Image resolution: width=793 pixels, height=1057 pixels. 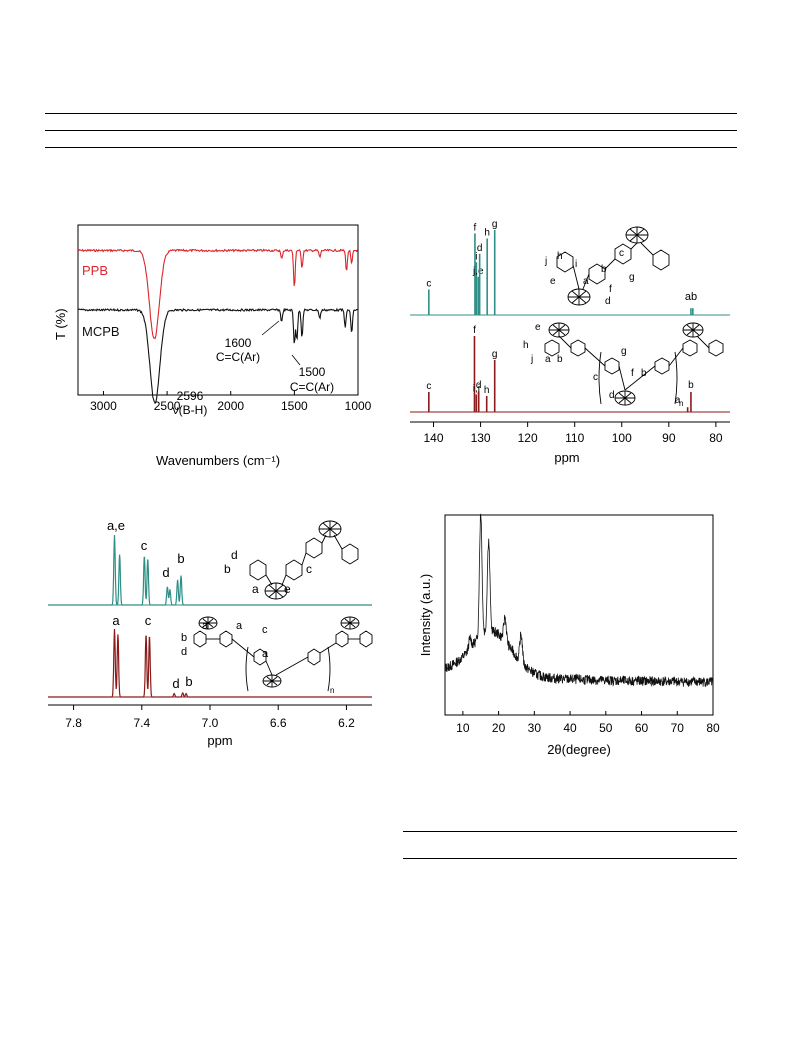 I want to click on cnmr-x-tick-label: 140, so click(x=434, y=438).